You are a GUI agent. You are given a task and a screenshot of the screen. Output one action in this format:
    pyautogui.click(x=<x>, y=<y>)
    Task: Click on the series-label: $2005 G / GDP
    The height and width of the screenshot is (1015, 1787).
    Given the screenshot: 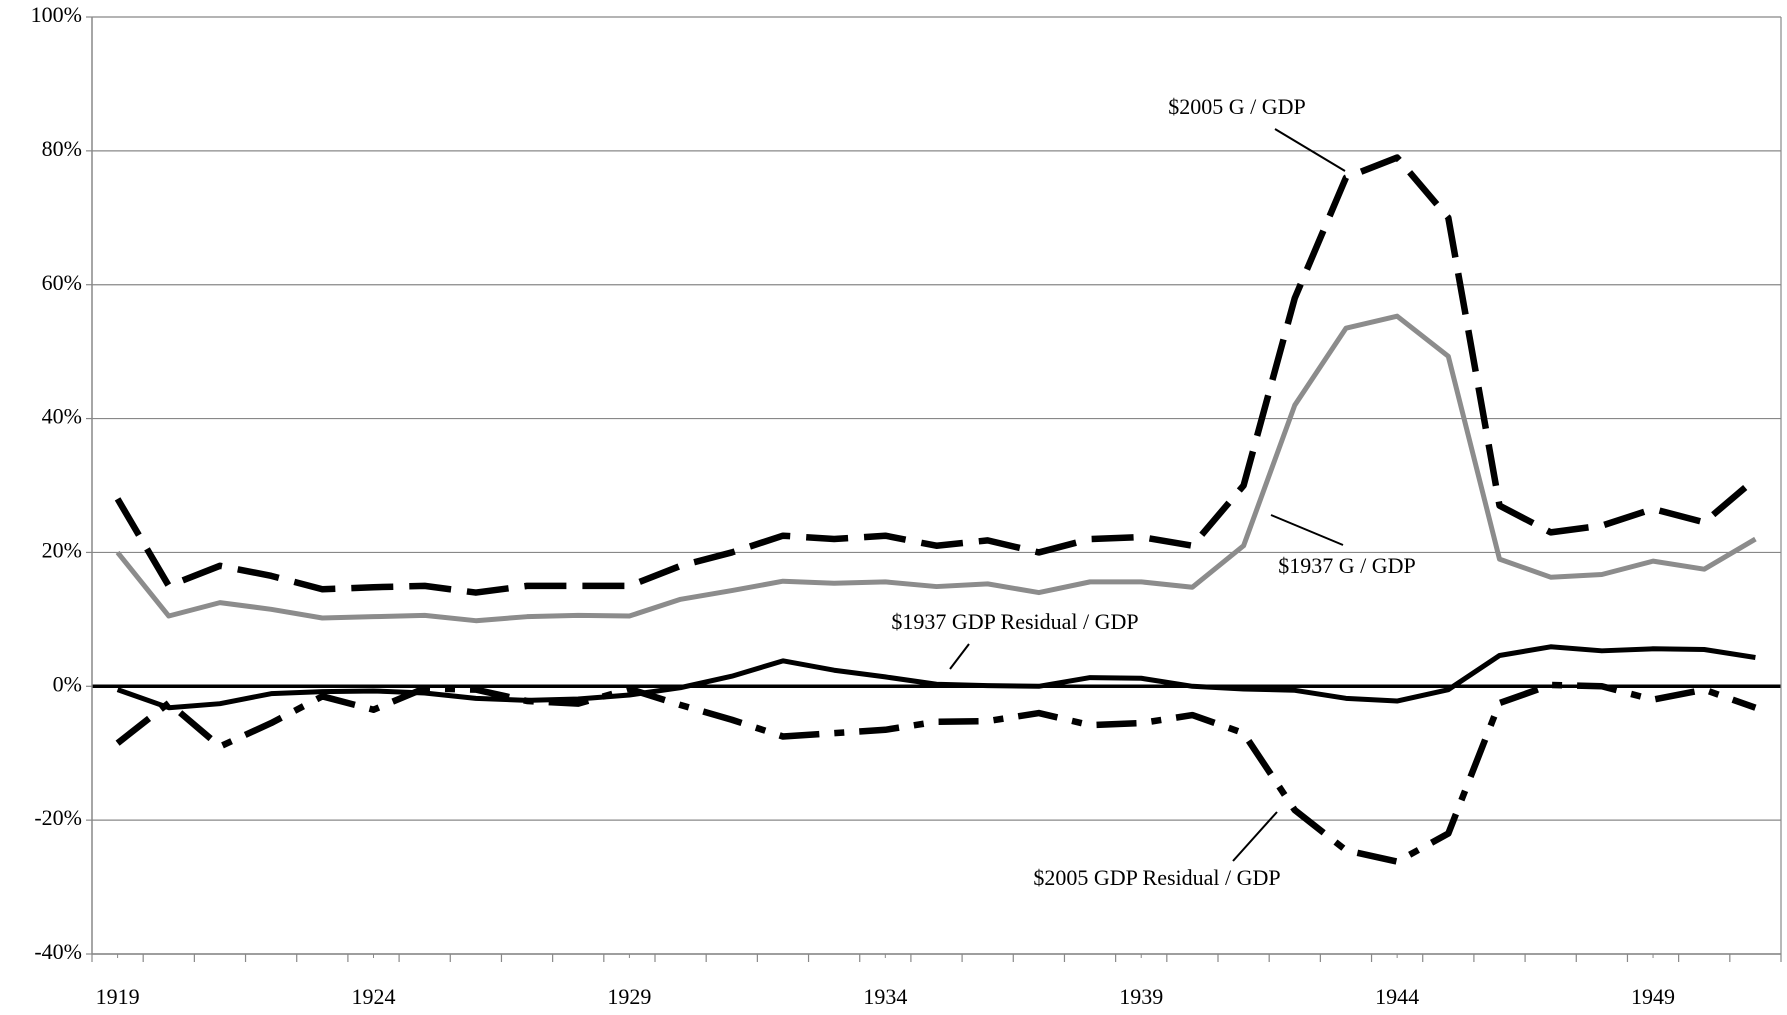 What is the action you would take?
    pyautogui.click(x=1237, y=106)
    